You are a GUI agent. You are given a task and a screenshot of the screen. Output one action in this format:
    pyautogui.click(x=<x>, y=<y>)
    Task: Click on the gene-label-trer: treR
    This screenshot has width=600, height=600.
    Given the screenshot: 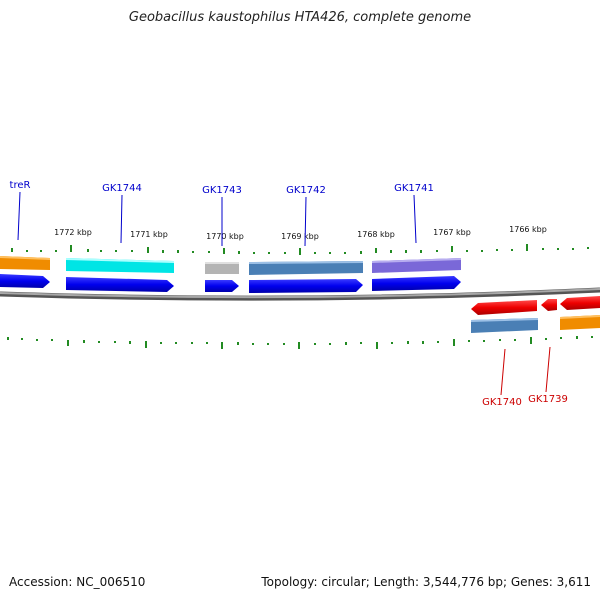 What is the action you would take?
    pyautogui.click(x=20, y=185)
    